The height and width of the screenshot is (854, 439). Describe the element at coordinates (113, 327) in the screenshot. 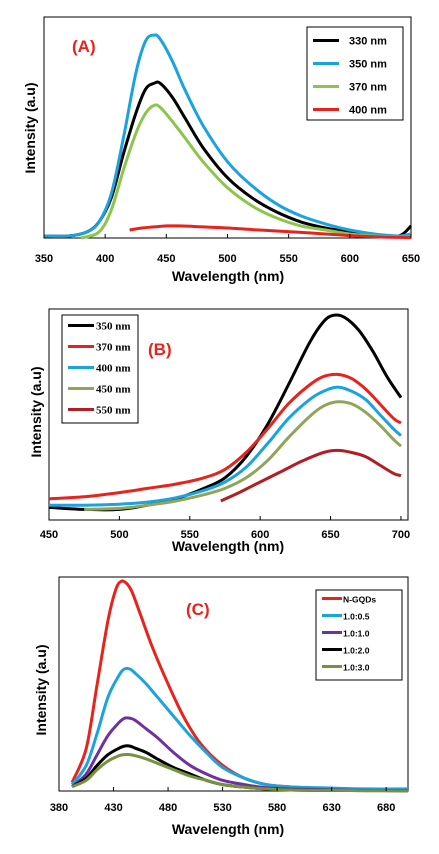

I see `panel-b-legend-label-350-nm: 350 nm` at that location.